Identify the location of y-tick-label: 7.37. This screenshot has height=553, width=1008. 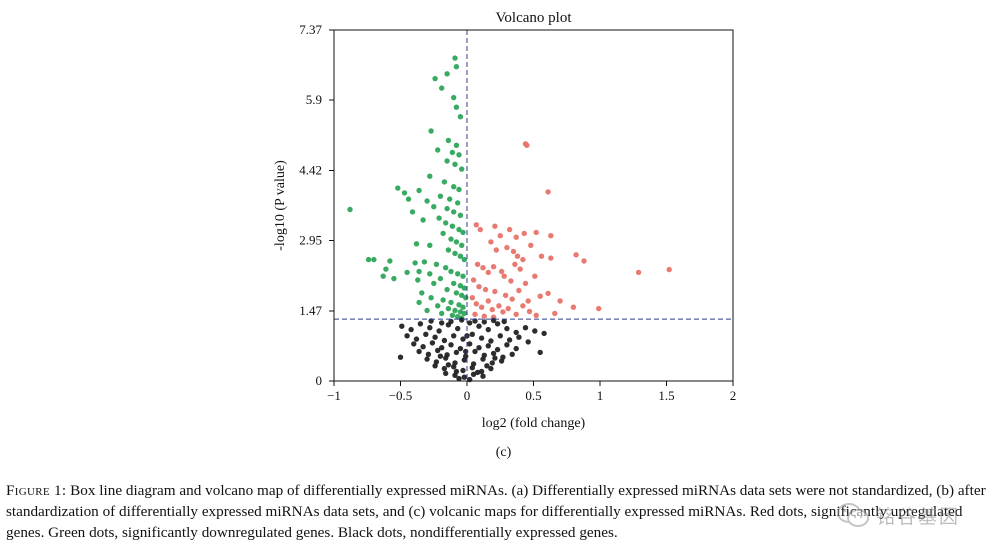
(310, 29).